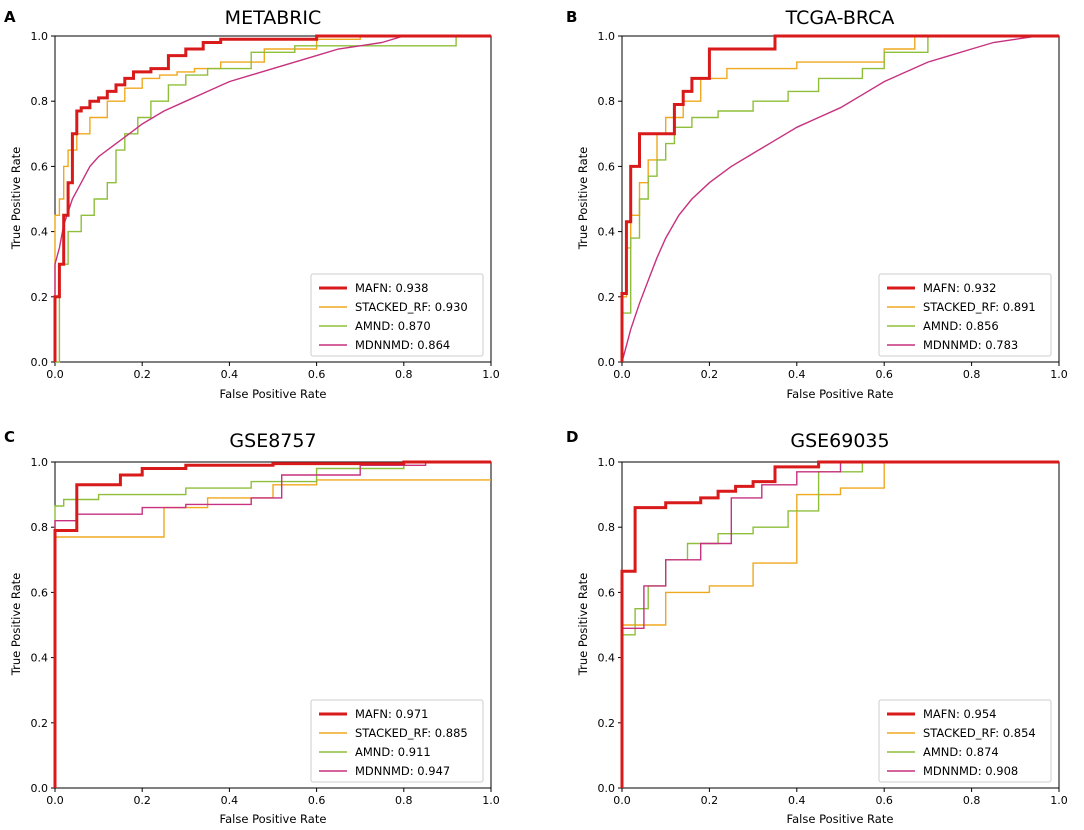 This screenshot has width=1084, height=830. I want to click on legend-entry-mdnnmd: MDNNMD: 0.908, so click(970, 771).